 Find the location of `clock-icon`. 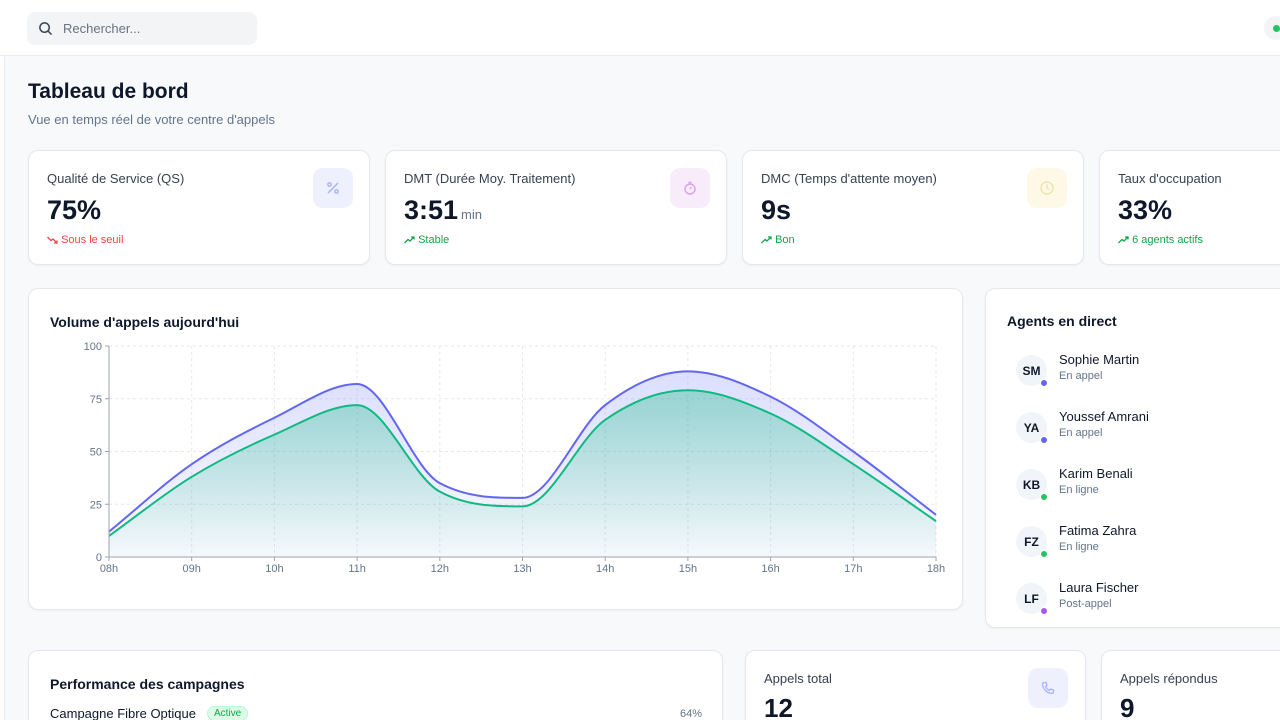

clock-icon is located at coordinates (1047, 188).